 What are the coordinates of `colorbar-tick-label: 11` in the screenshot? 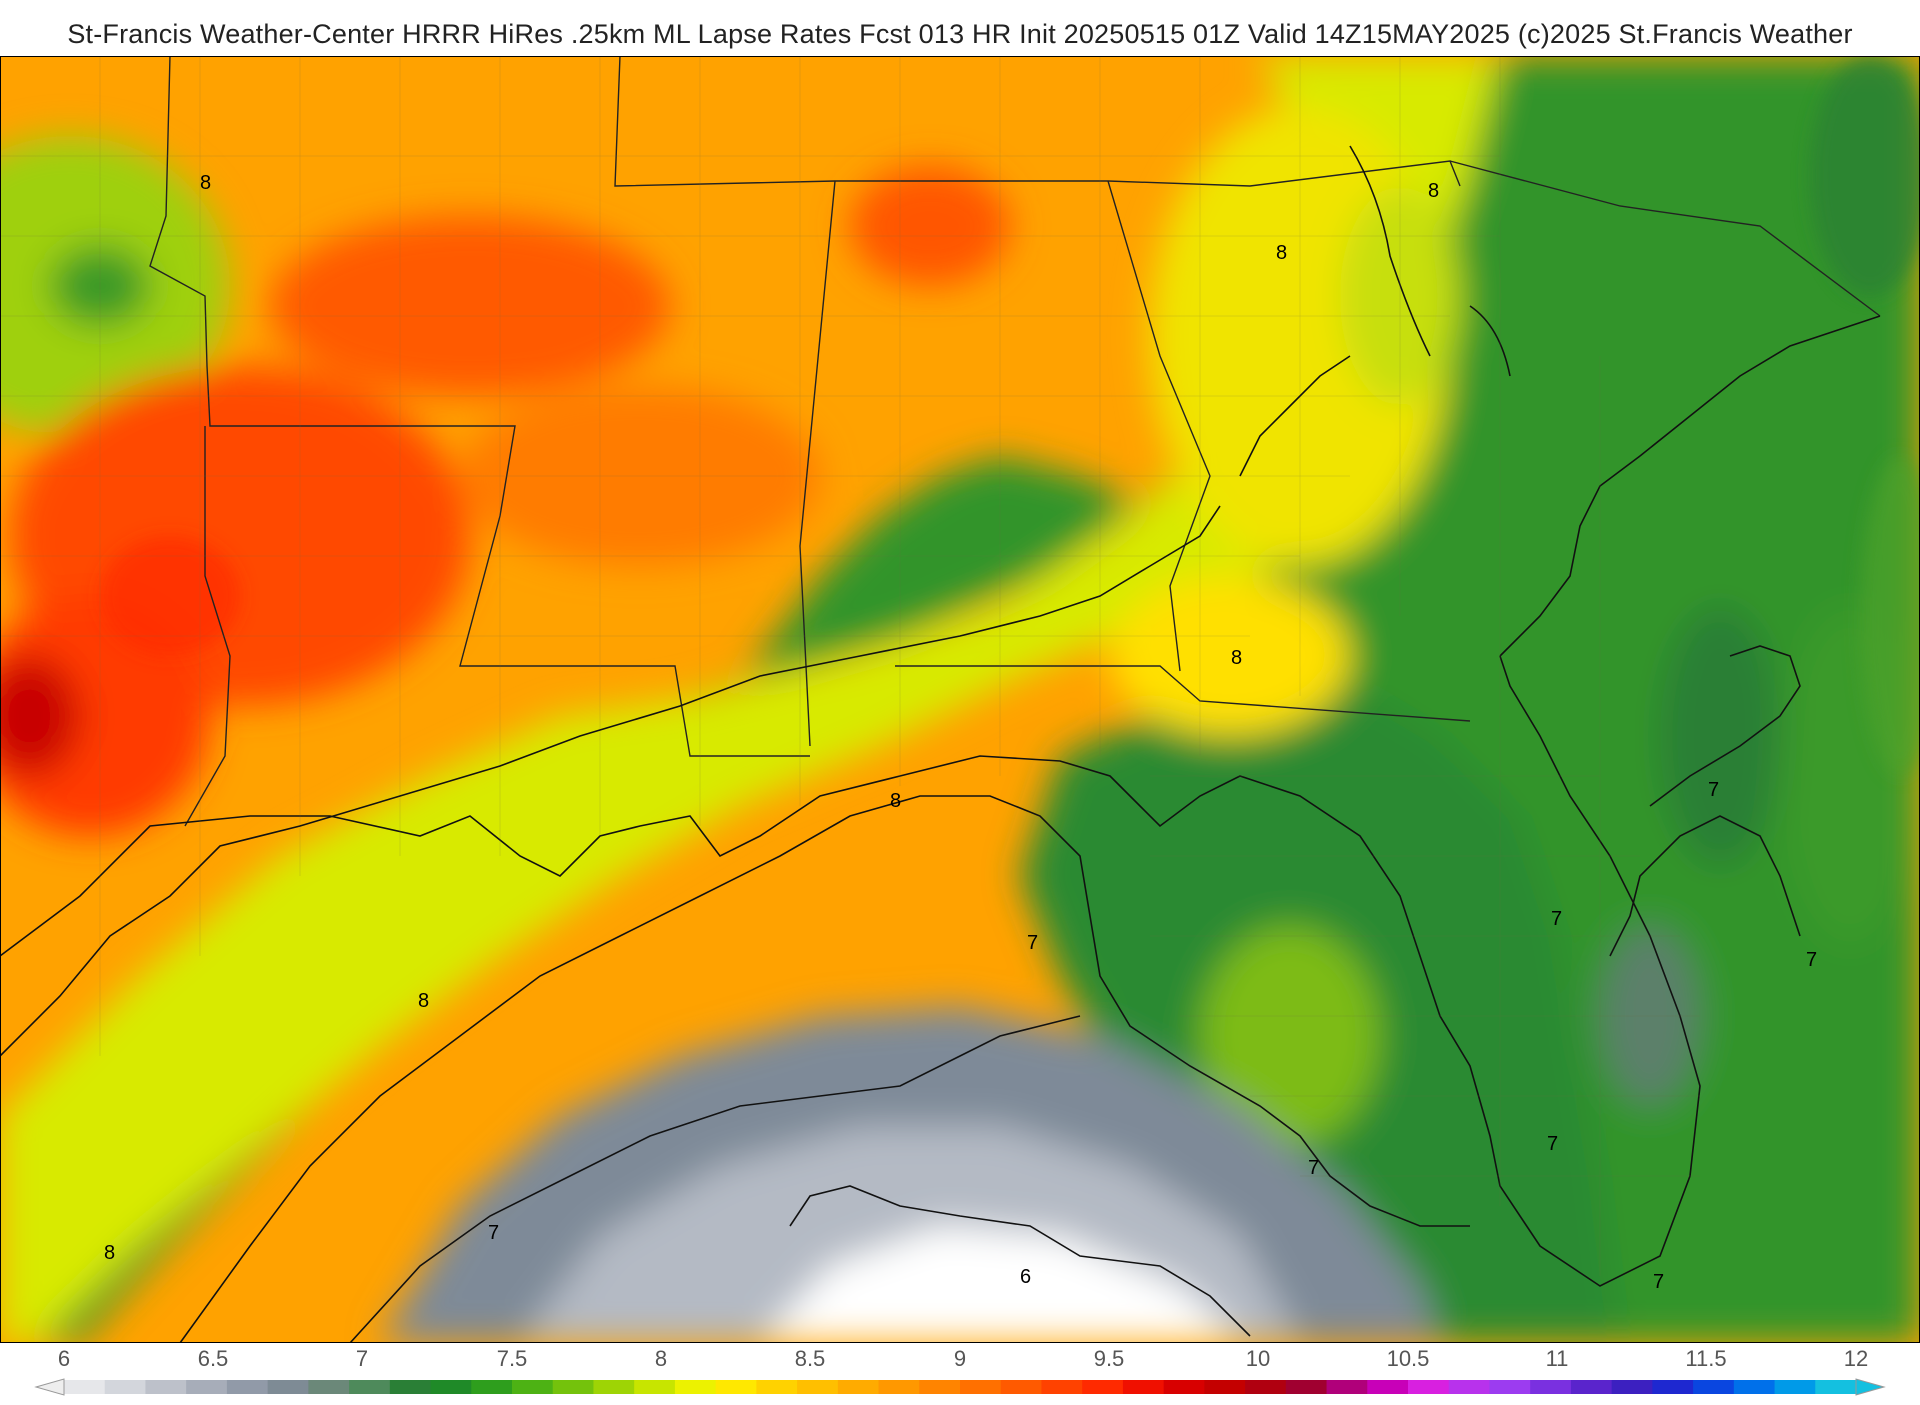 It's located at (1557, 1358).